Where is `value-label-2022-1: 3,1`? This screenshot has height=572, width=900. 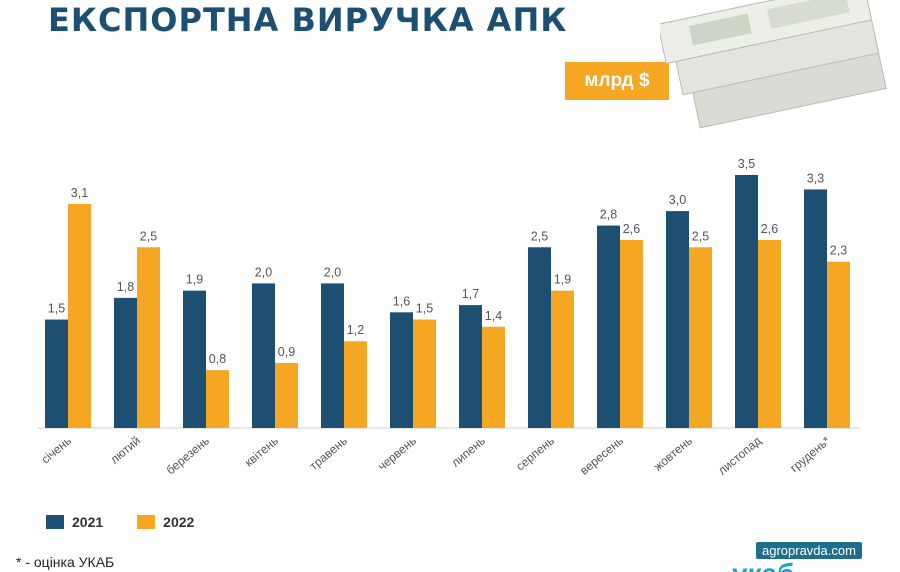 value-label-2022-1: 3,1 is located at coordinates (79, 193).